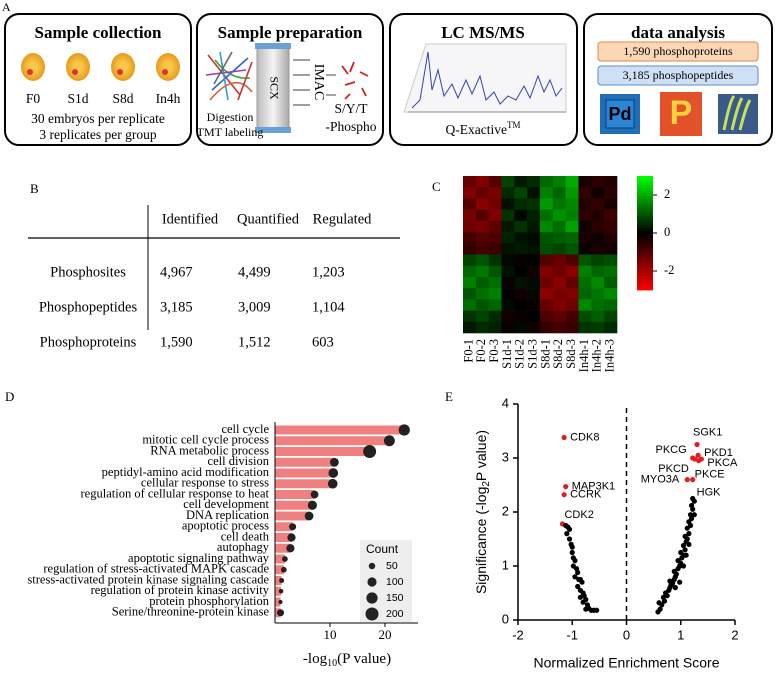 The height and width of the screenshot is (691, 777). I want to click on x-title-tail: (P value), so click(364, 659).